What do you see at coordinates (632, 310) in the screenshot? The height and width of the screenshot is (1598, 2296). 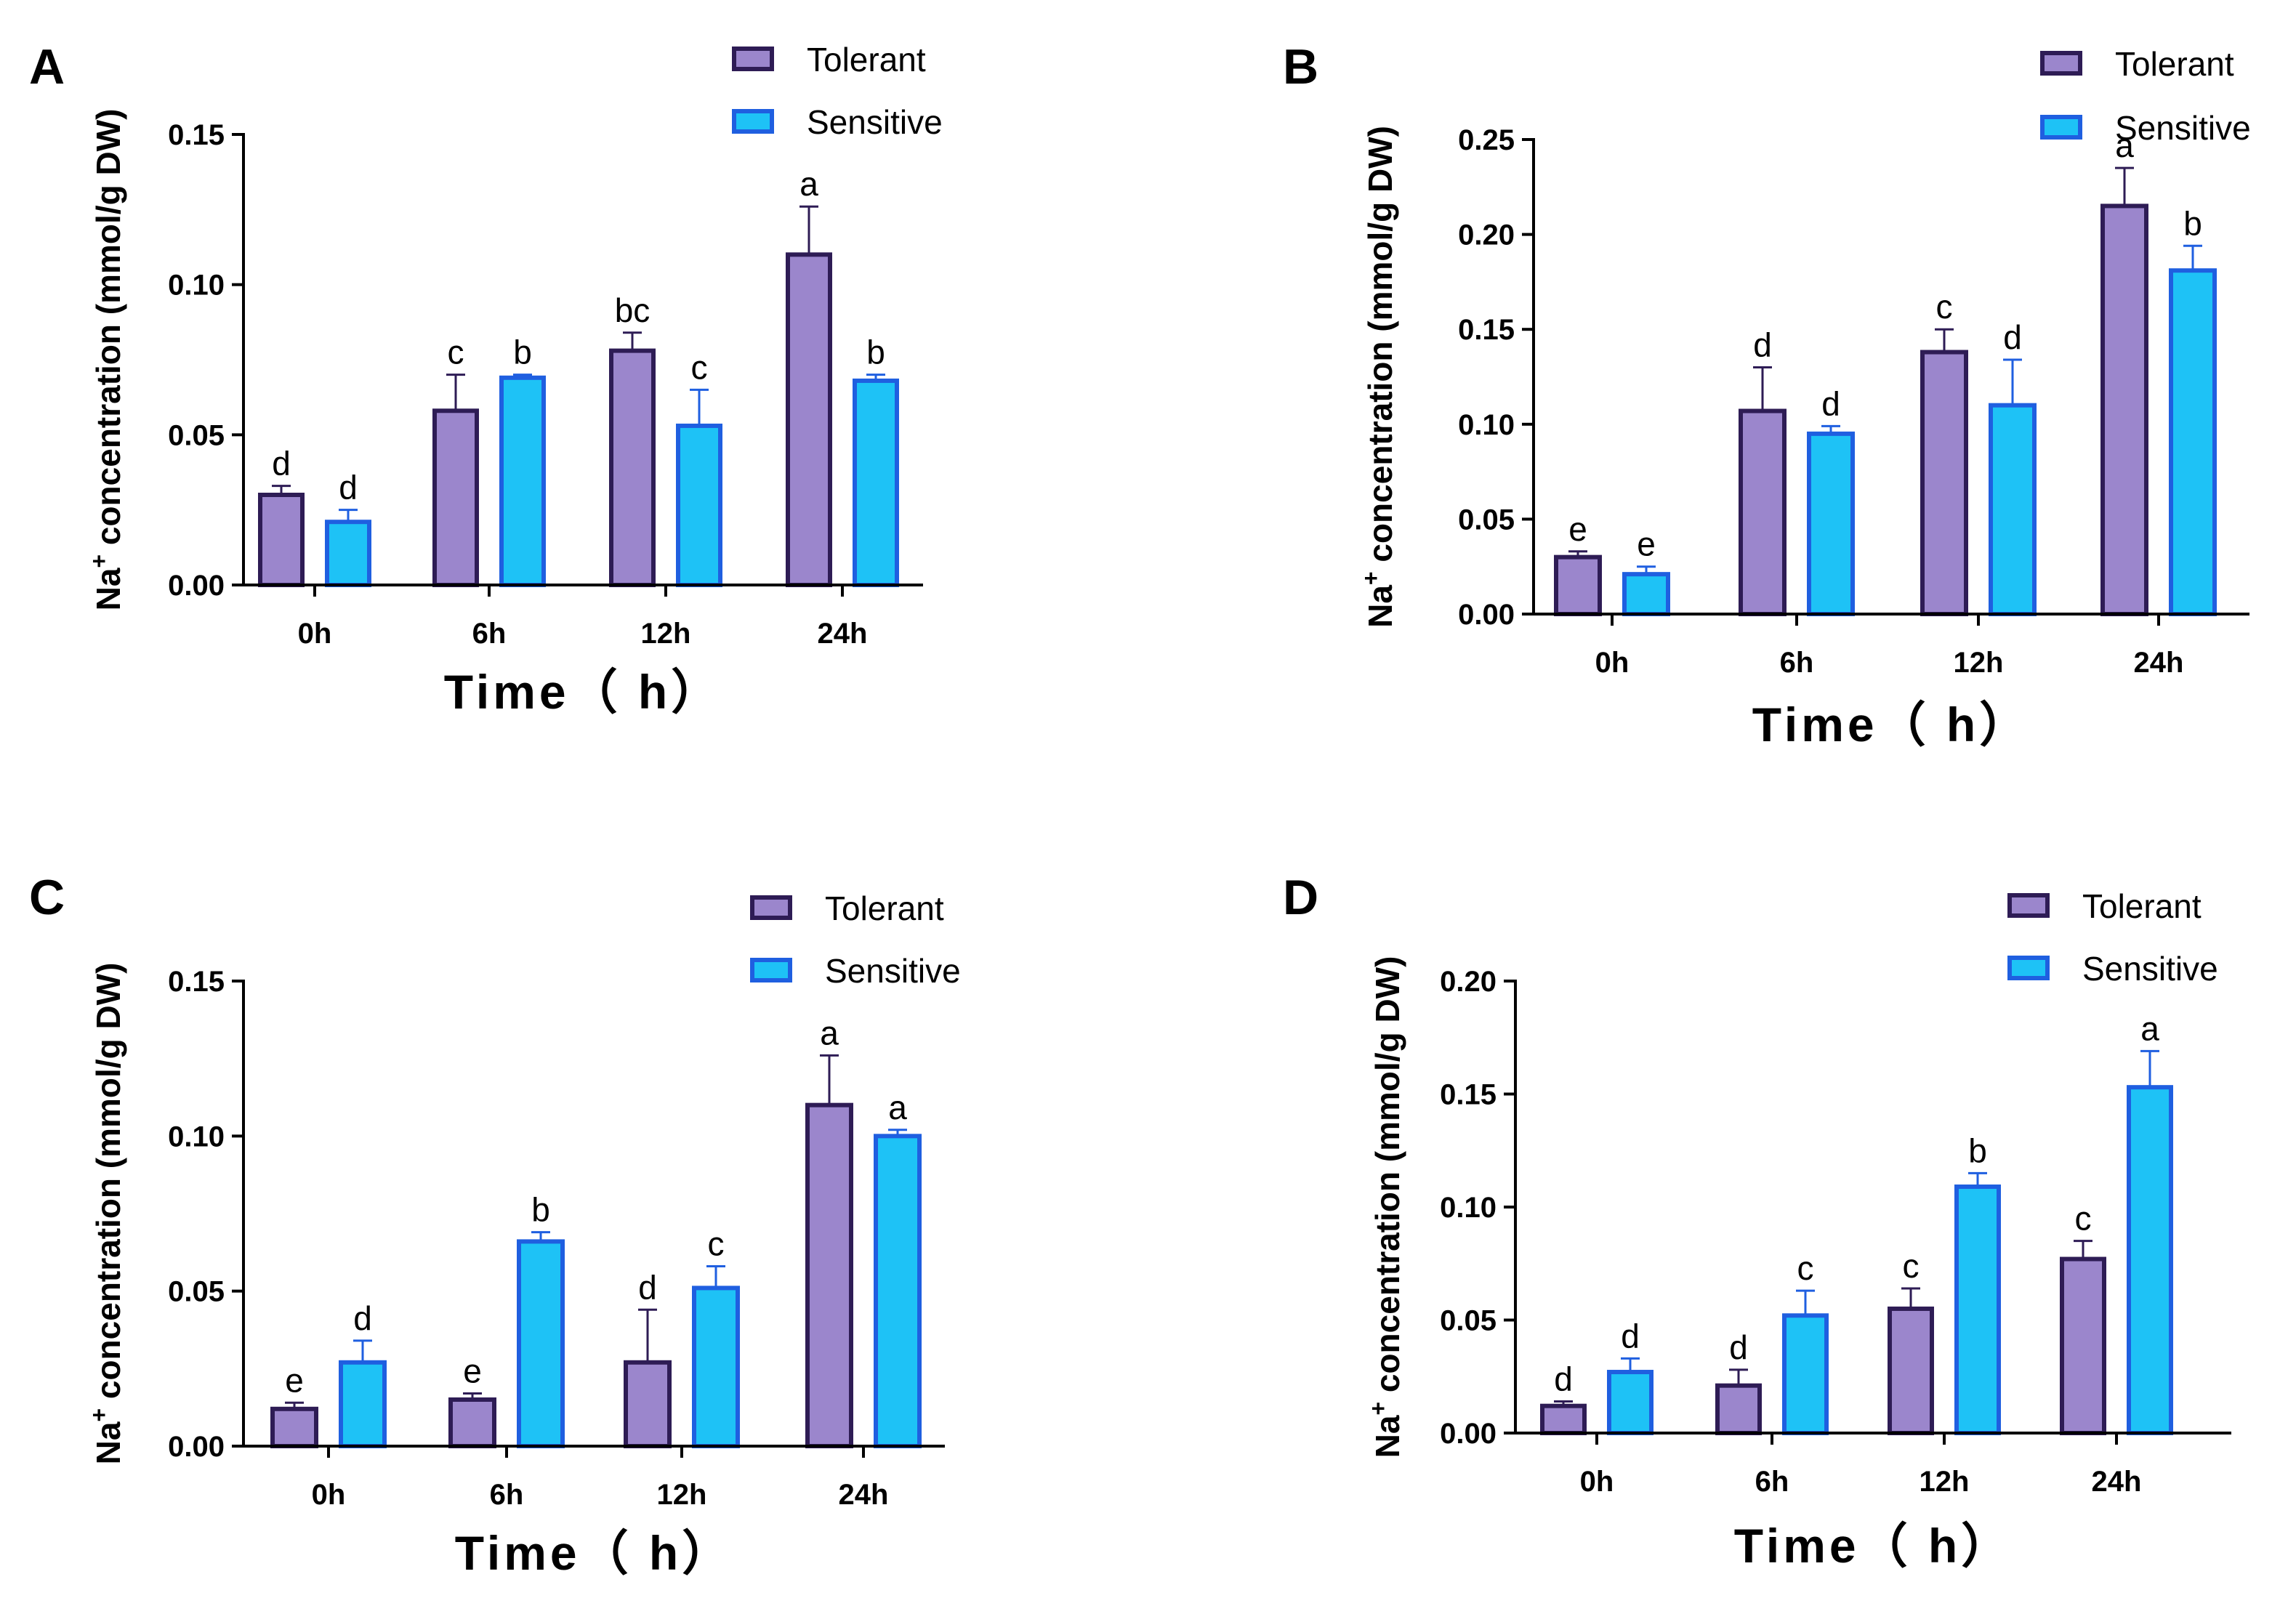 I see `significance-label: bc` at bounding box center [632, 310].